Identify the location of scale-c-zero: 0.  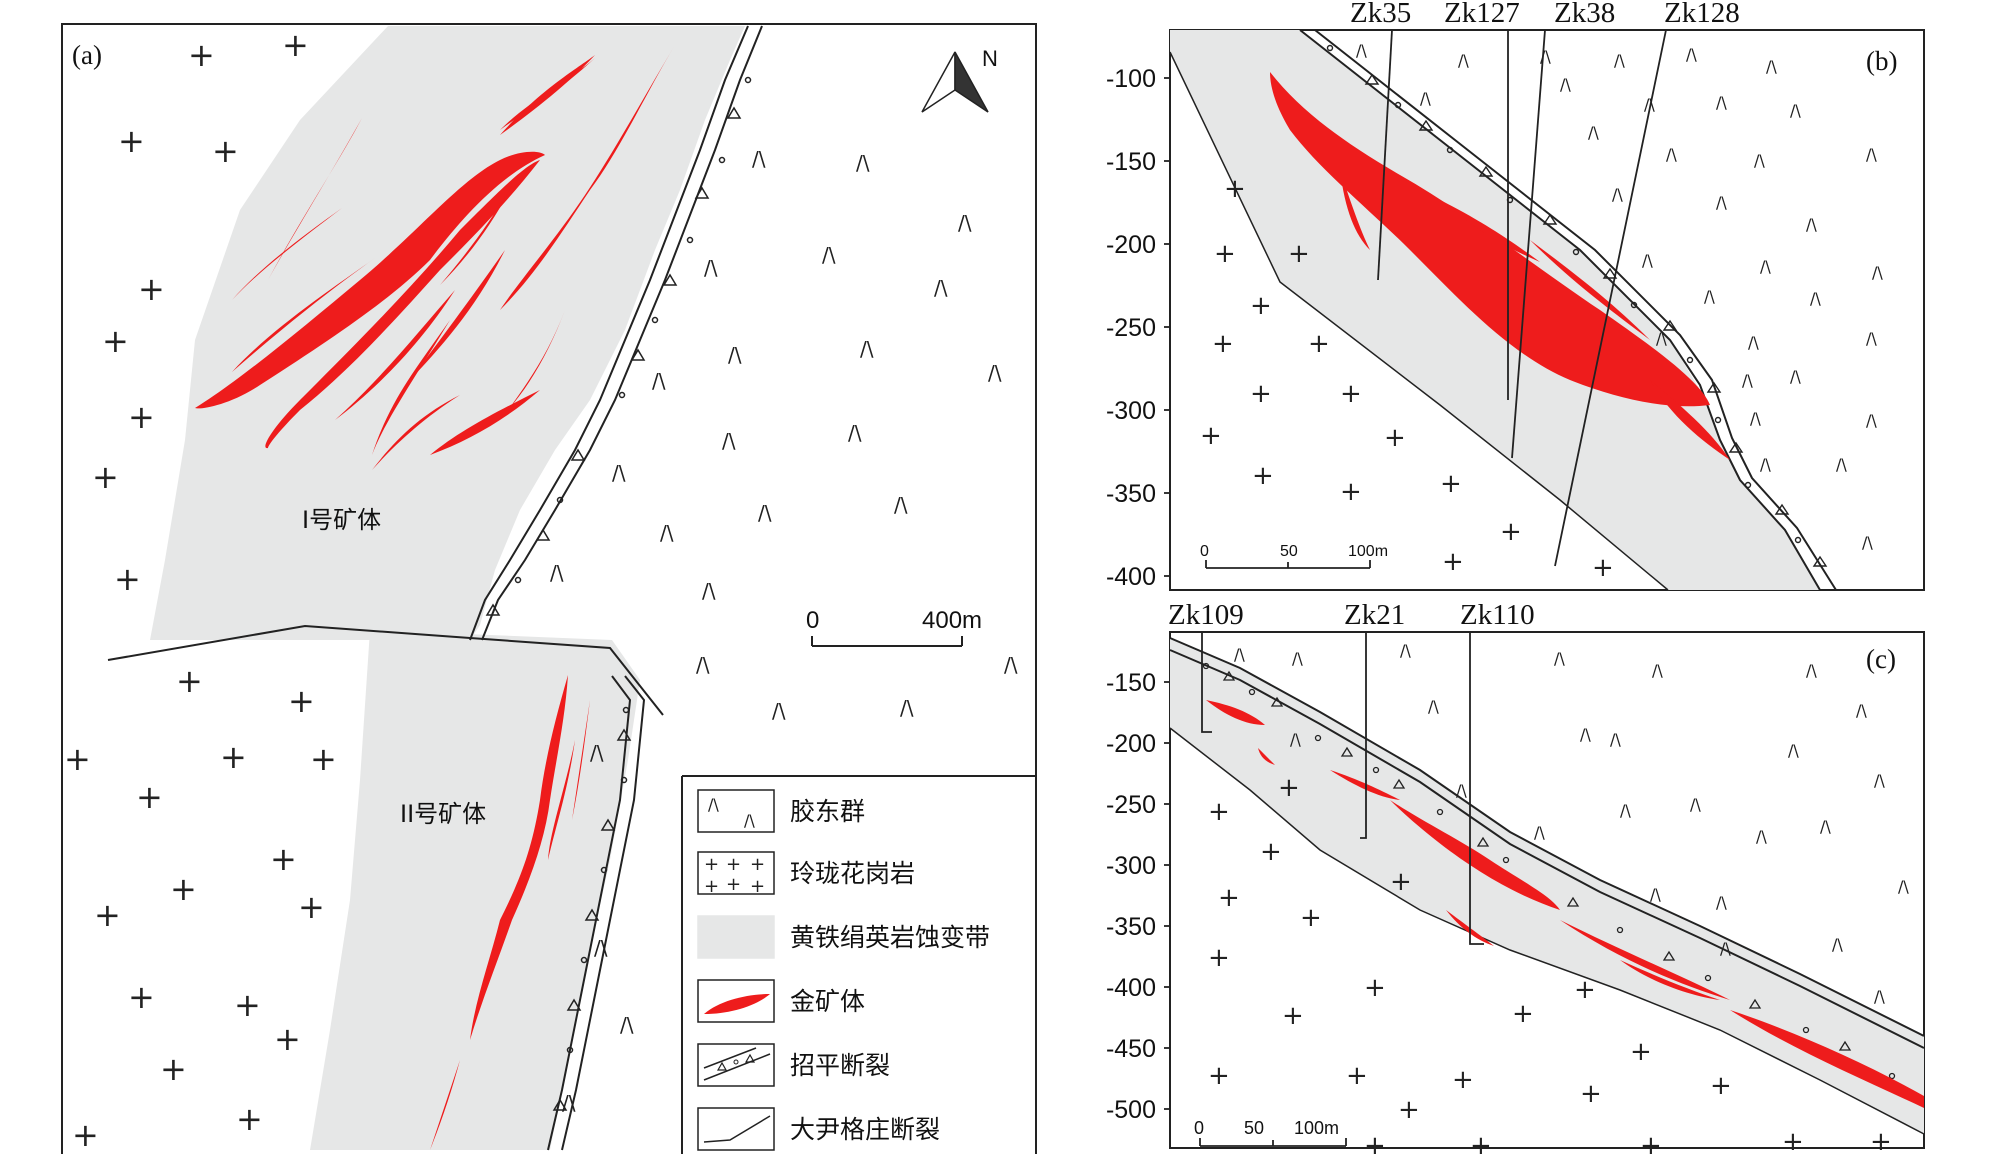
(1199, 1128).